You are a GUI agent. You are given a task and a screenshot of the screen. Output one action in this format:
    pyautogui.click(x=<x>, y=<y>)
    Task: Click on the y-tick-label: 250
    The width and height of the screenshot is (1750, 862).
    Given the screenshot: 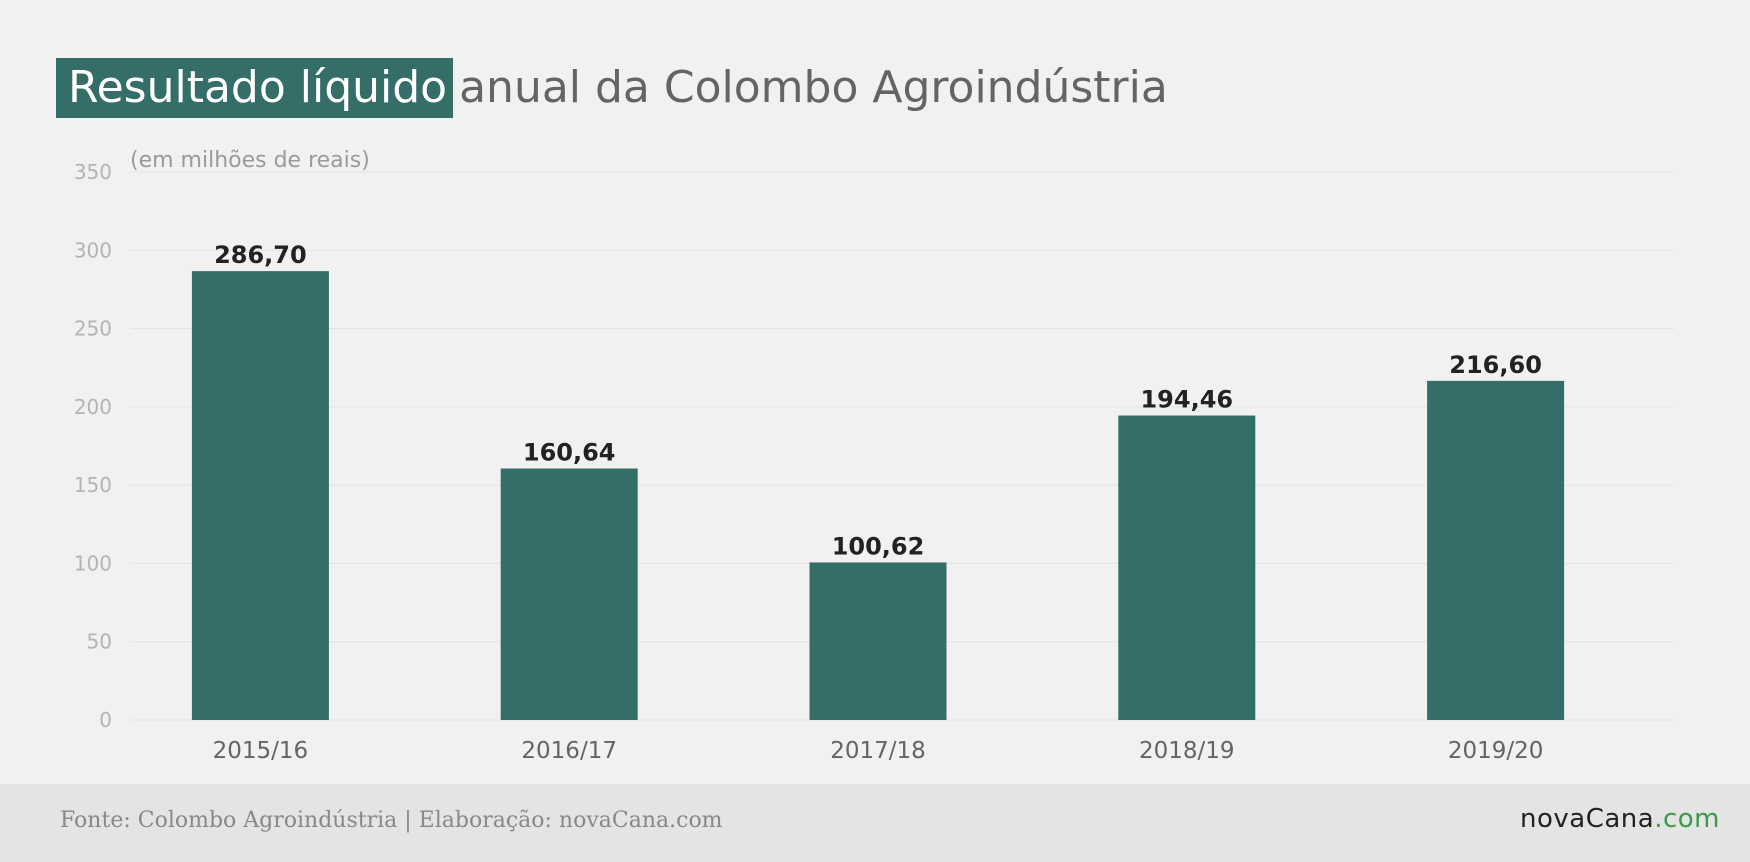 What is the action you would take?
    pyautogui.click(x=93, y=329)
    